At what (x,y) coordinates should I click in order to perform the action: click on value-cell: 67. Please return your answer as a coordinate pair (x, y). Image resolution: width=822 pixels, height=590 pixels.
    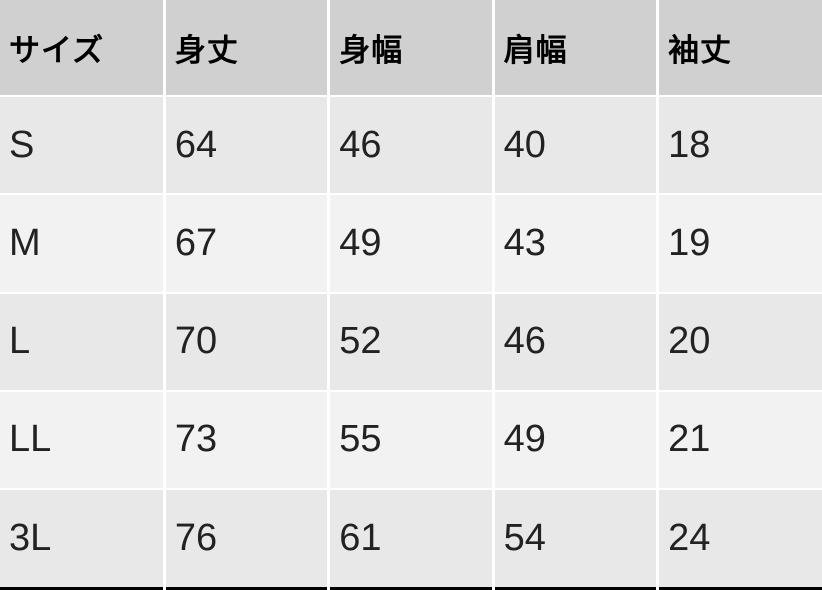
    Looking at the image, I should click on (247, 244).